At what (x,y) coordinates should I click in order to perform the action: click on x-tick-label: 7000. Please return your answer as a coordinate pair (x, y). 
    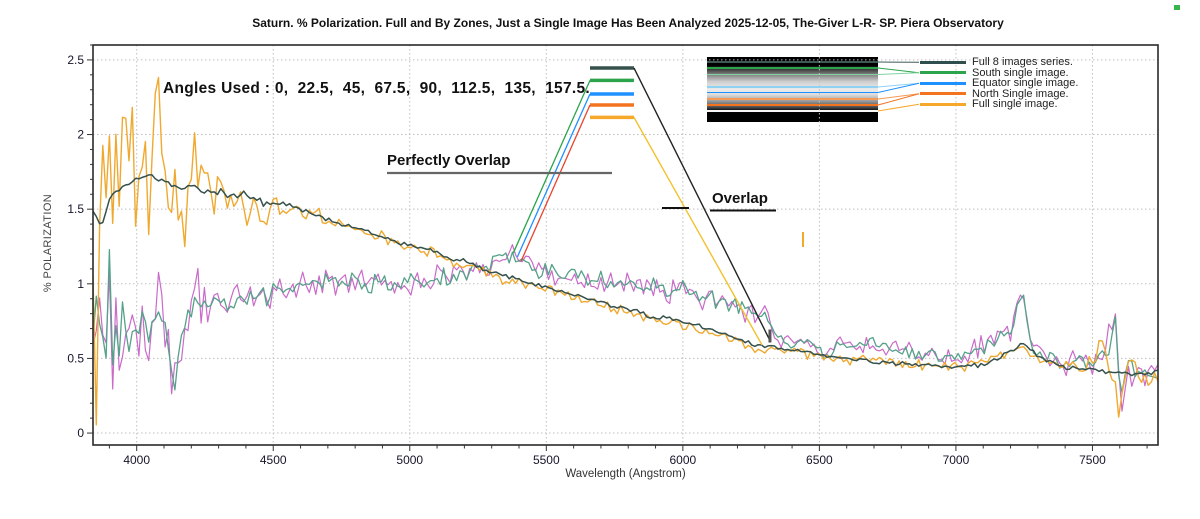
    Looking at the image, I should click on (956, 460).